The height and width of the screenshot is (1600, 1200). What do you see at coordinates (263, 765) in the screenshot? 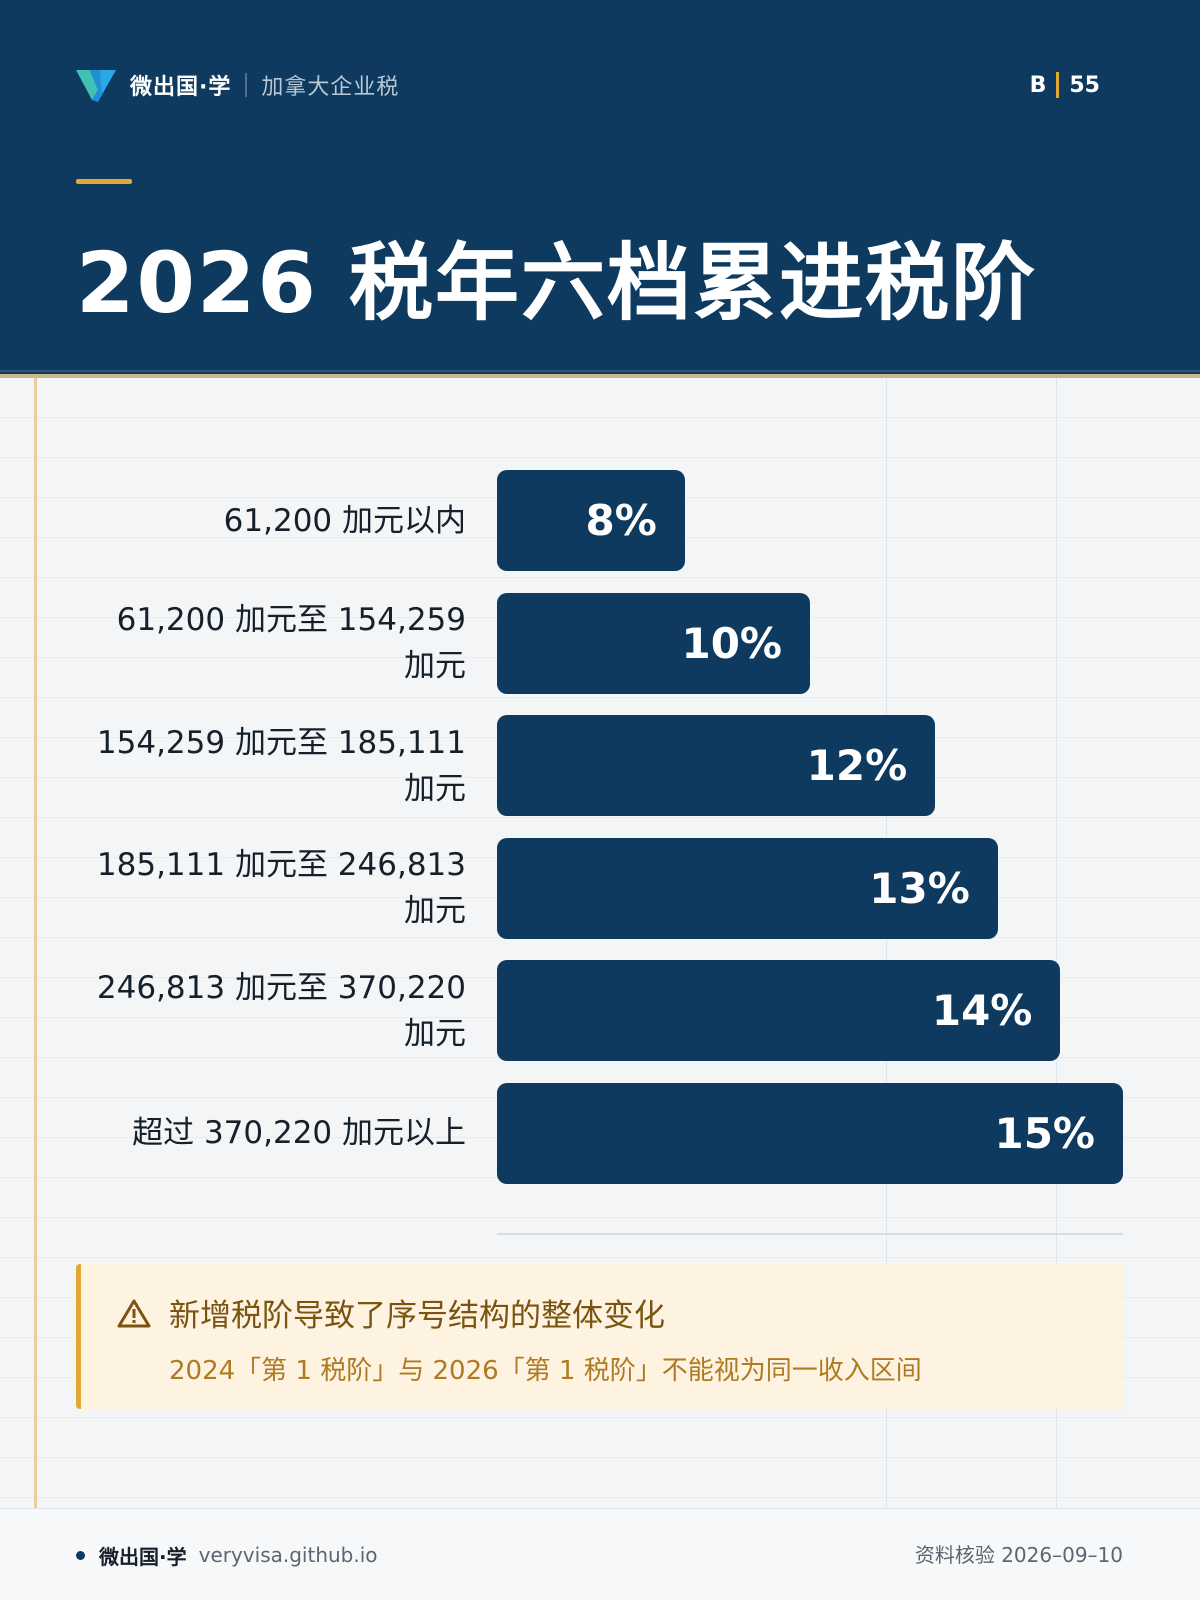
I see `category-label: 154,259 加元至 185,111 加元` at bounding box center [263, 765].